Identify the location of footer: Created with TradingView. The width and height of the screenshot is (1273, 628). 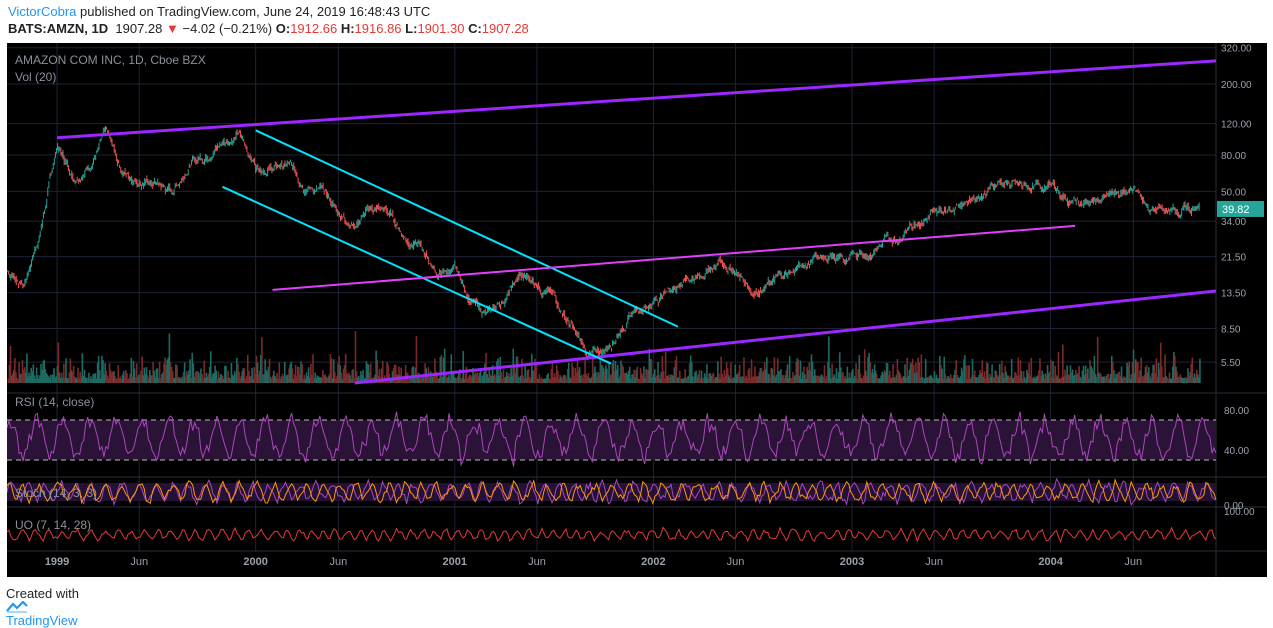
(42, 607).